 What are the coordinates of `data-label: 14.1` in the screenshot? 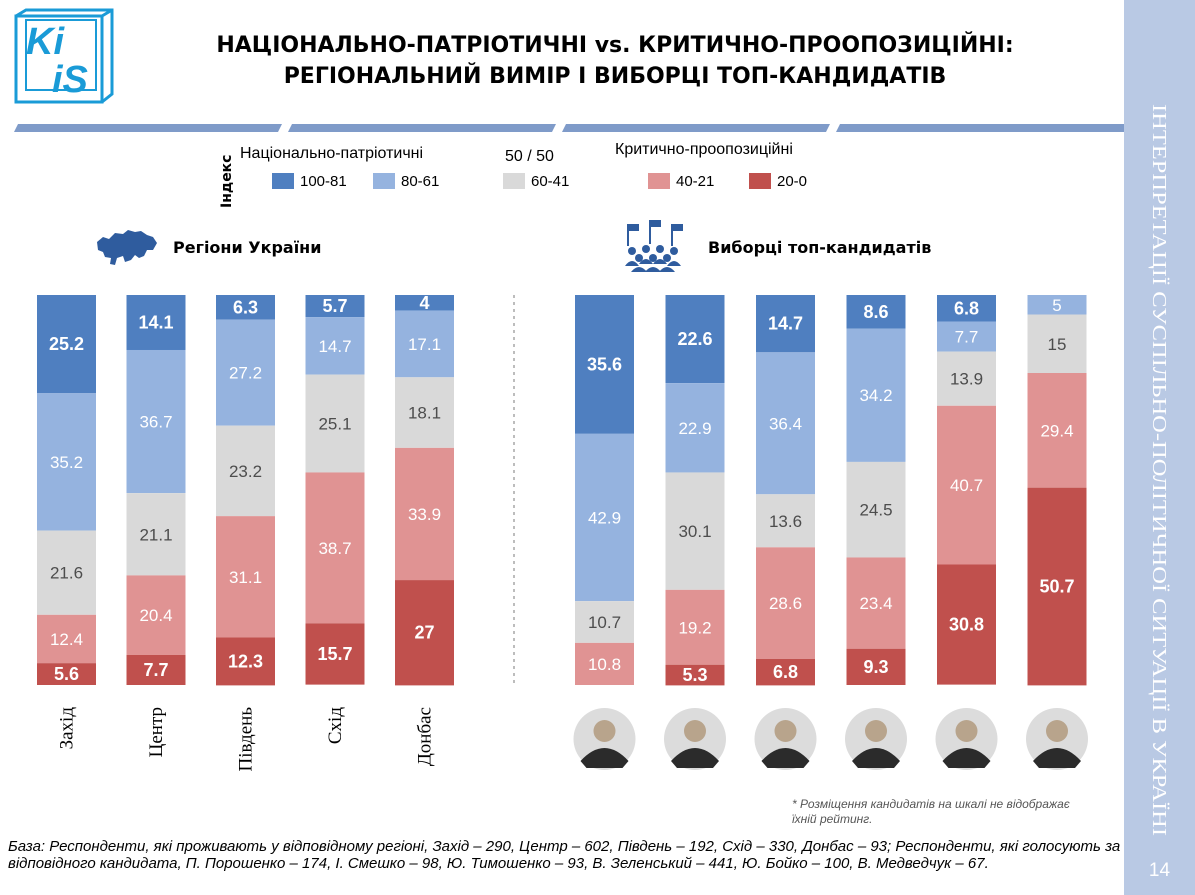 It's located at (155, 322).